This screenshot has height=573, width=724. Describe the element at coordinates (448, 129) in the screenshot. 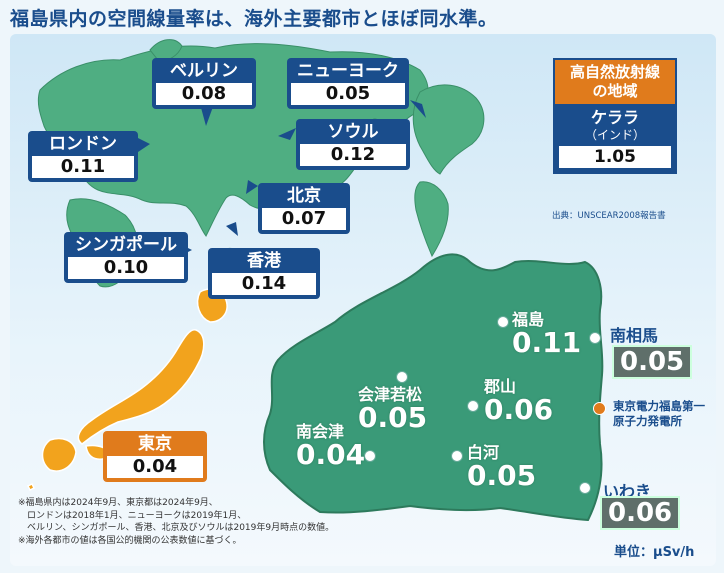

I see `north-america-landmass` at that location.